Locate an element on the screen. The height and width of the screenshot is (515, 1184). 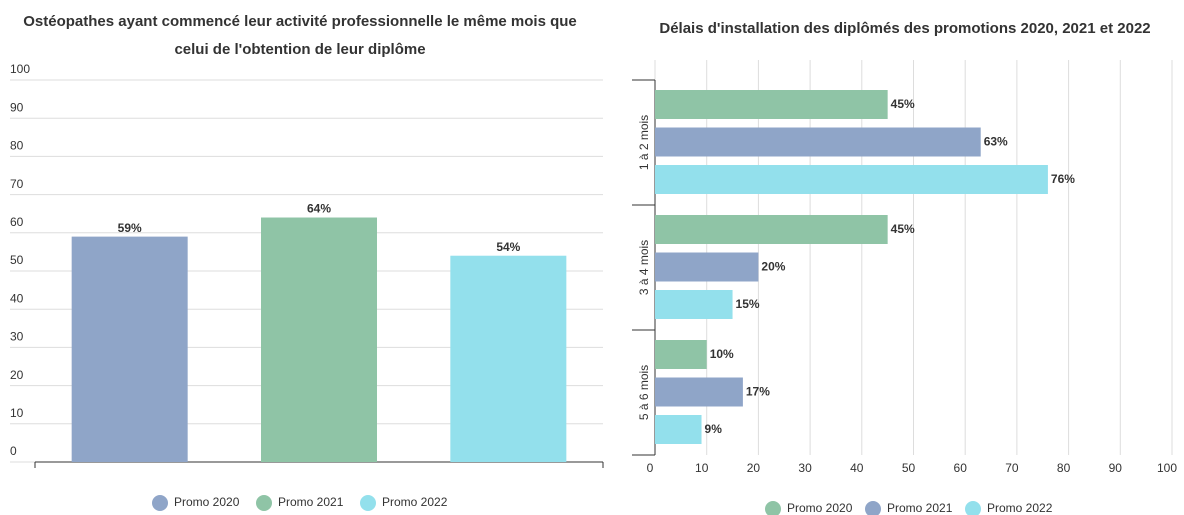
data-label: 9% is located at coordinates (714, 429).